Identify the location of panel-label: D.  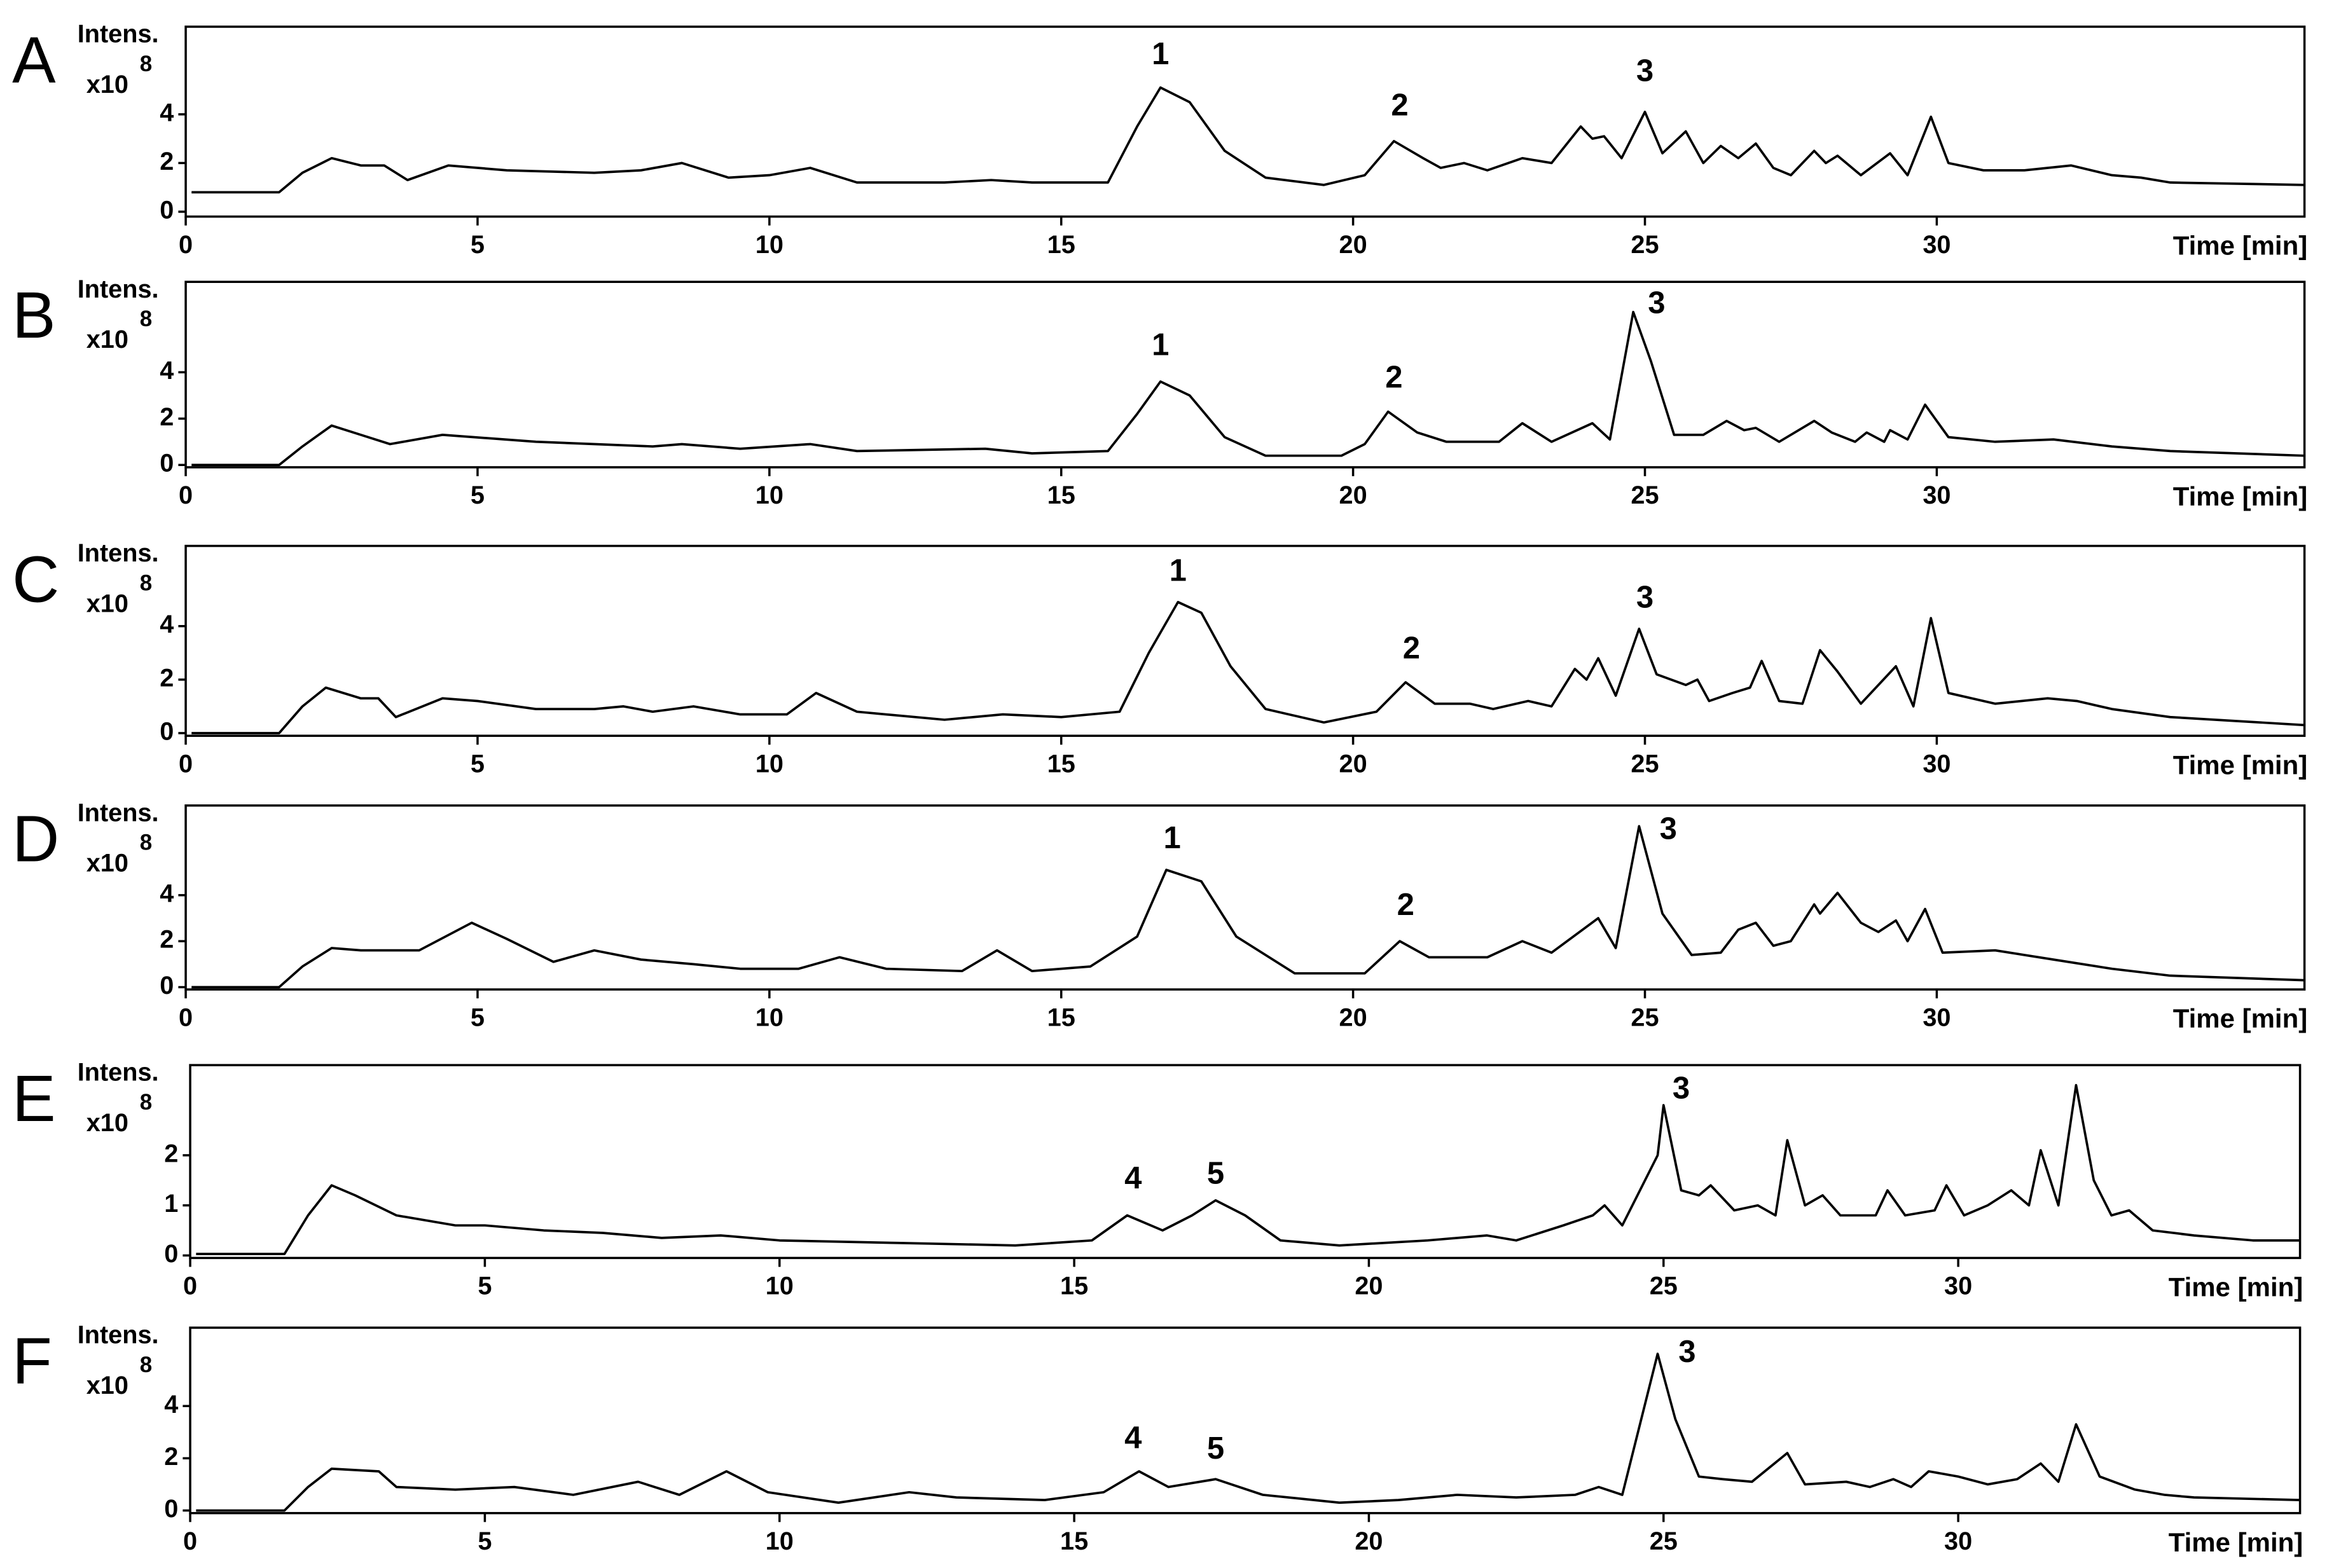
(35, 839).